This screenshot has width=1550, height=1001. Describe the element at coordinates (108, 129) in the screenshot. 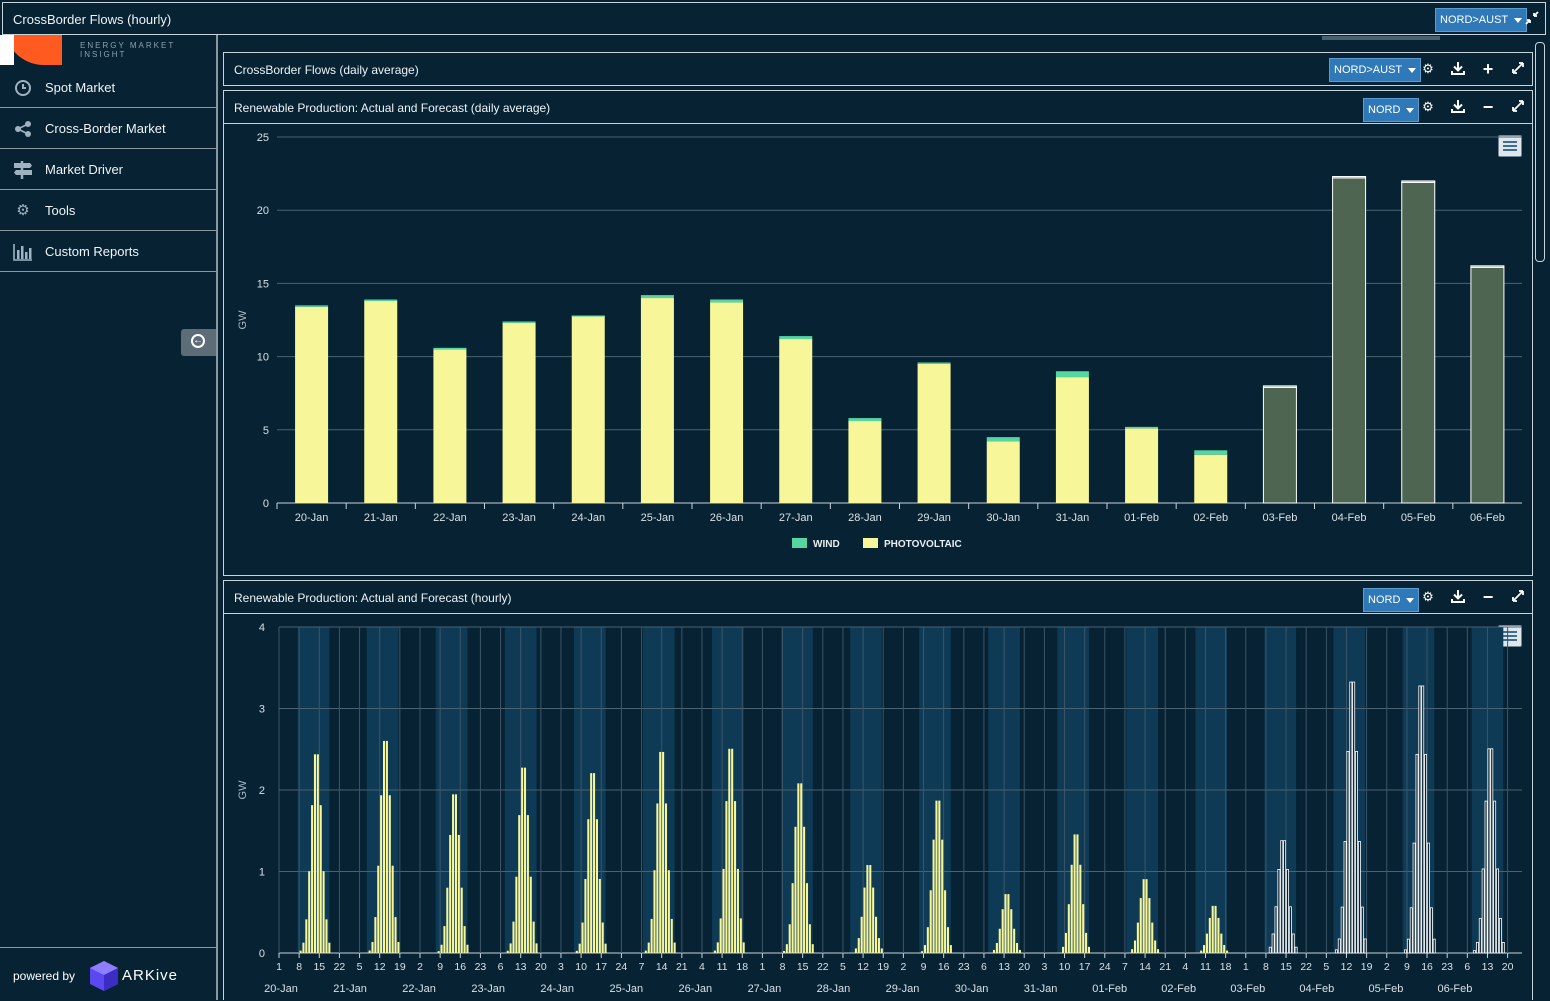

I see `sidebar-item-cross-border-market: Cross-Border Market` at that location.